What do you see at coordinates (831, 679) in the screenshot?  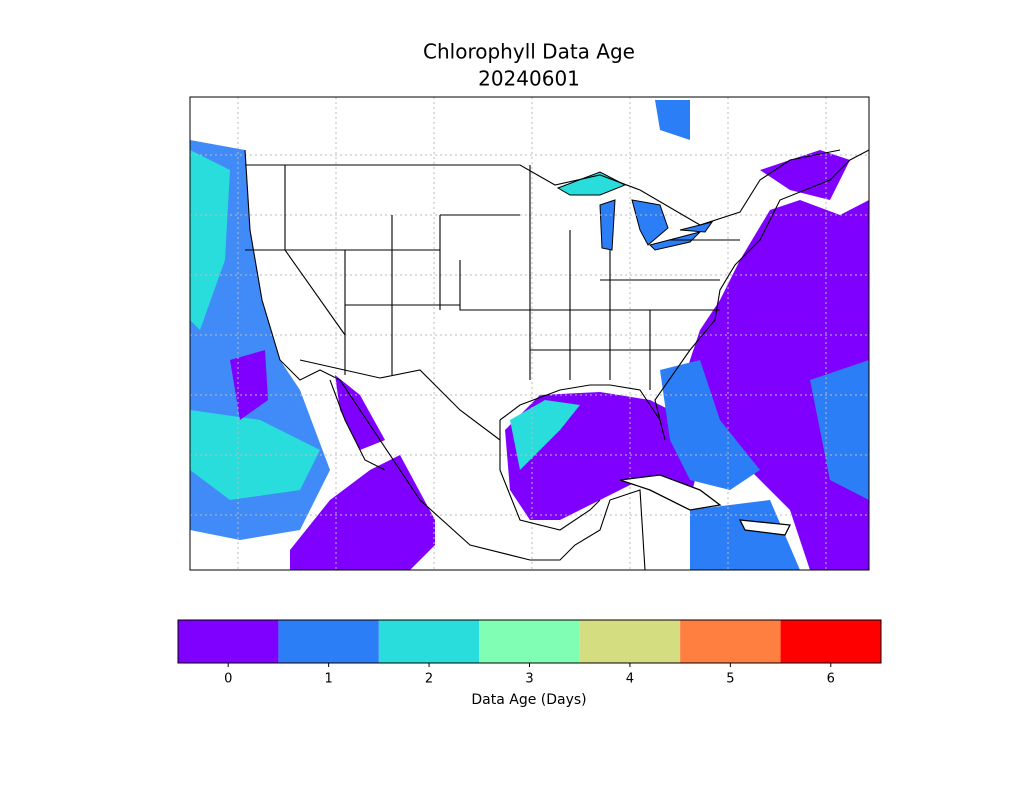 I see `colorbar-tick-label: 6` at bounding box center [831, 679].